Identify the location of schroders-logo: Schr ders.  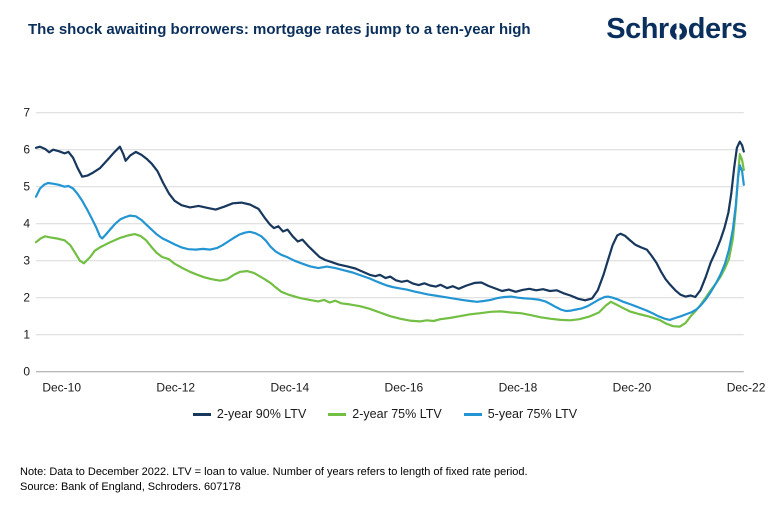
(676, 29).